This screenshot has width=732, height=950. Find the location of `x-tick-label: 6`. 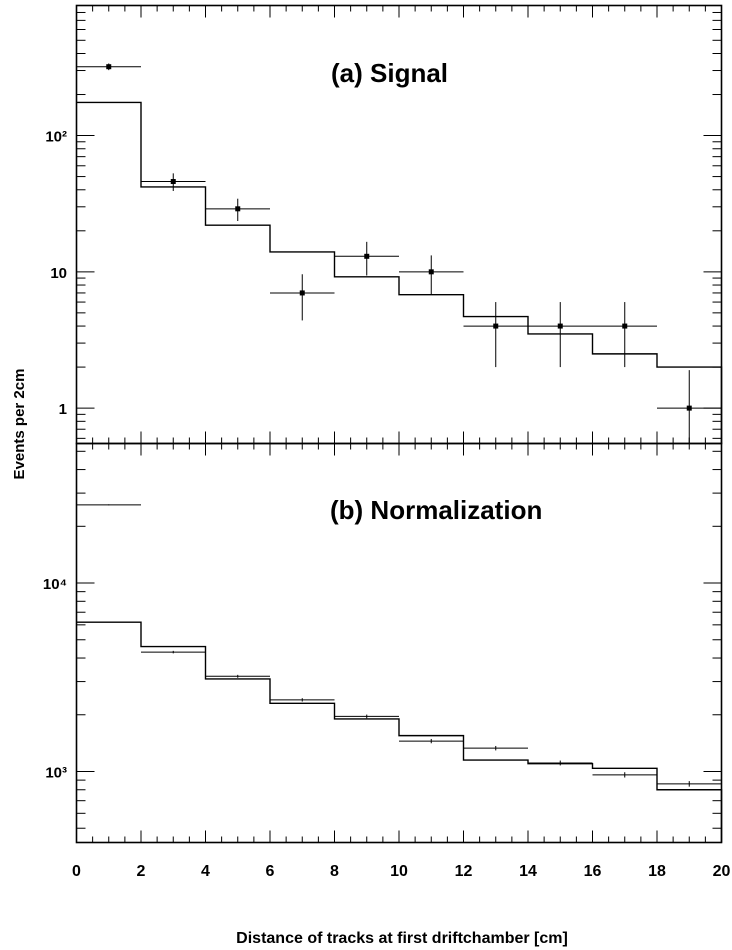

x-tick-label: 6 is located at coordinates (270, 871).